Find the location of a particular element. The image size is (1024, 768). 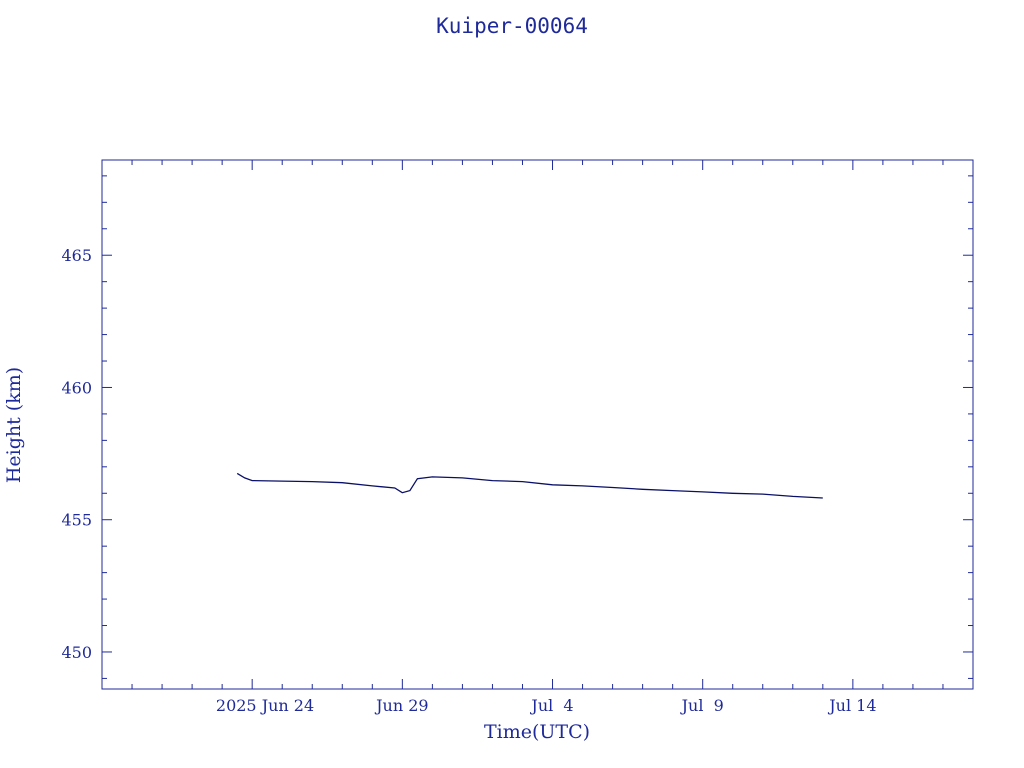

height-series-line is located at coordinates (529, 485).